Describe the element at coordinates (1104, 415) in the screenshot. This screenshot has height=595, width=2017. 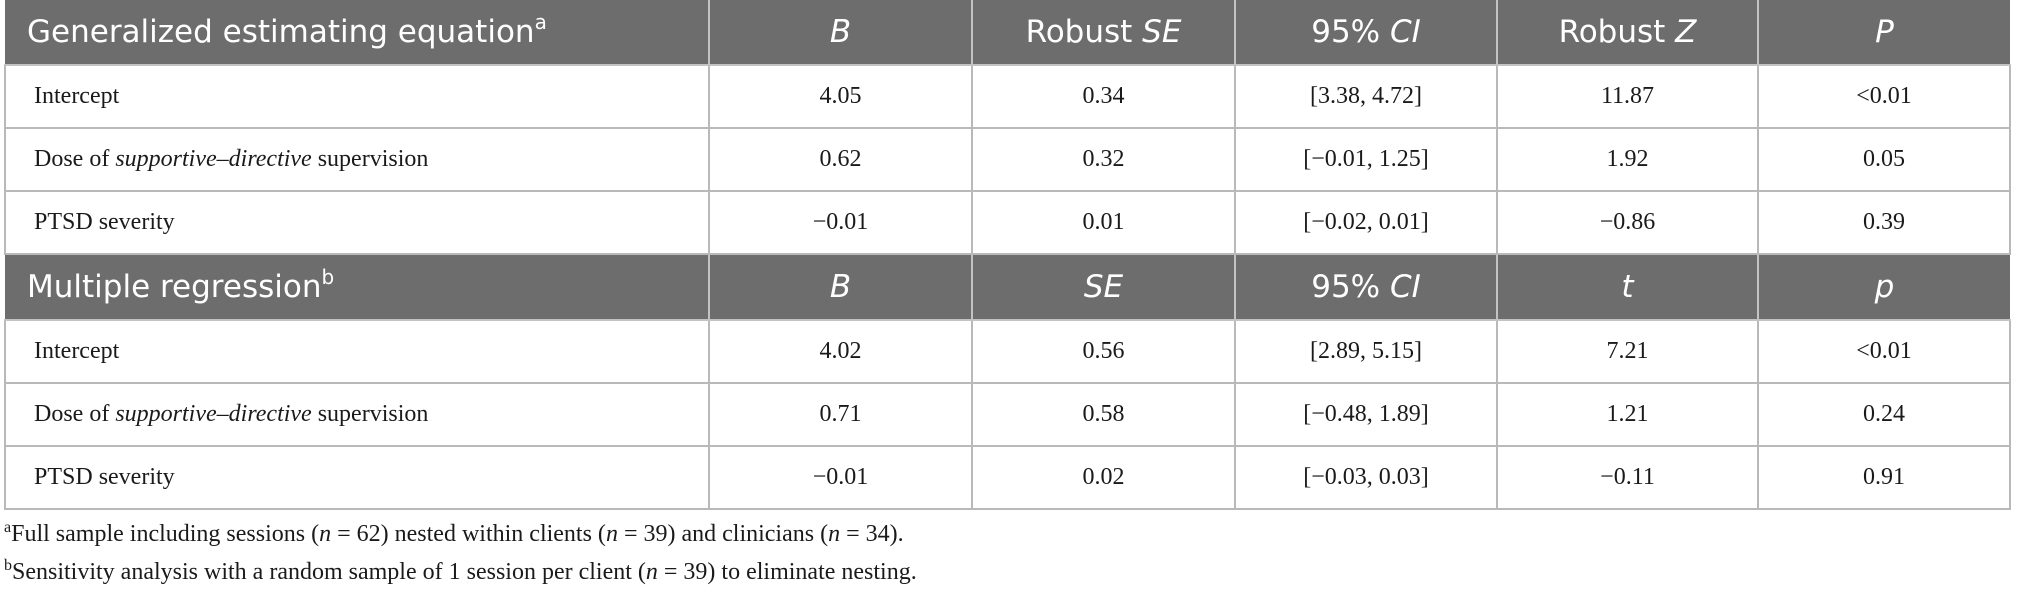
I see `cell-se: 0.58` at that location.